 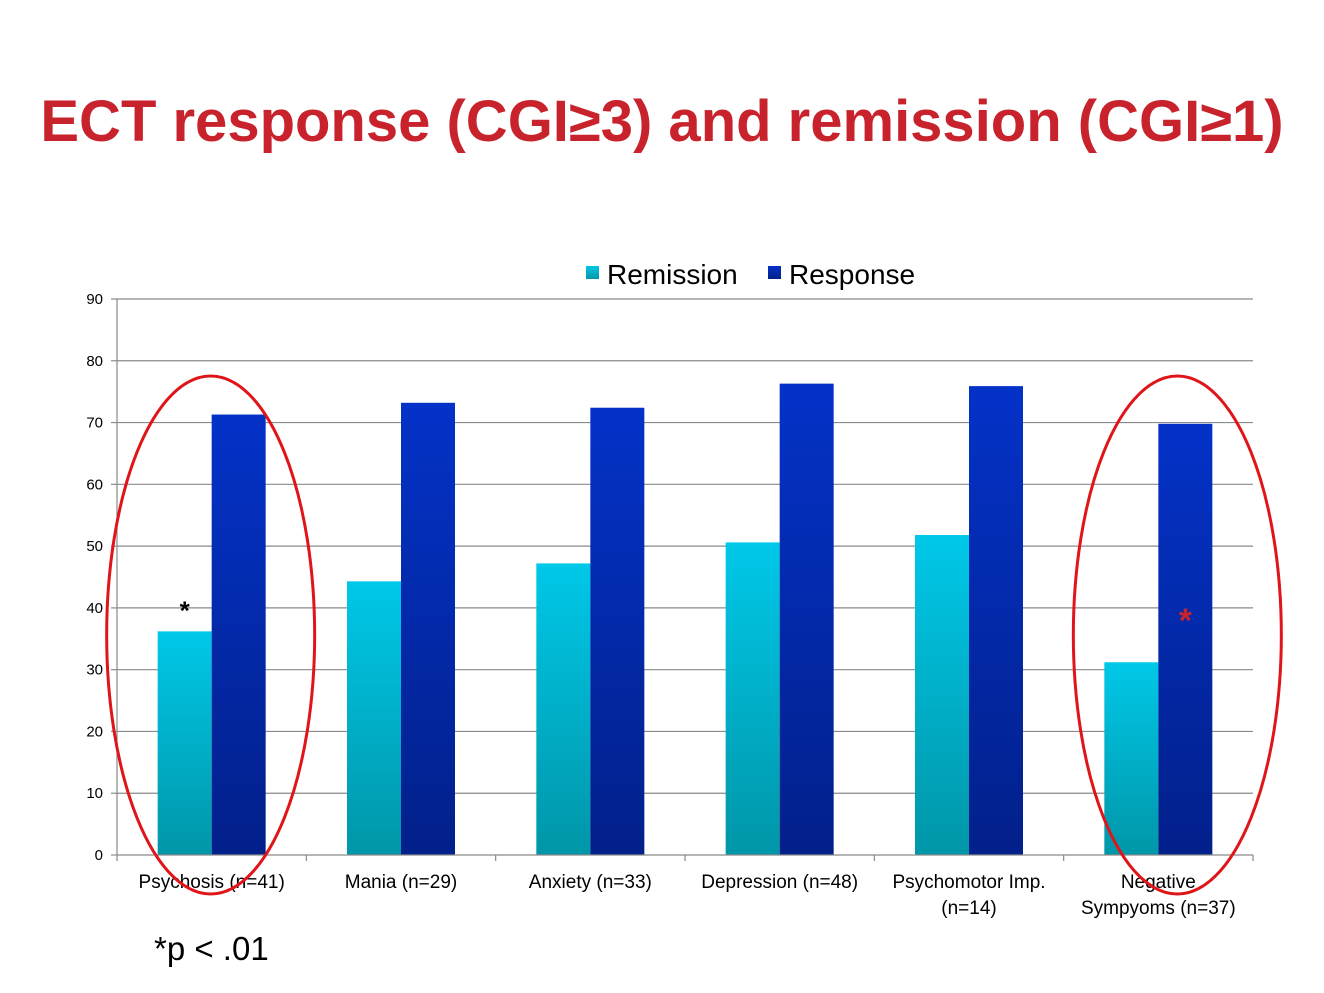 I want to click on y-tick-label: 70, so click(x=94, y=423).